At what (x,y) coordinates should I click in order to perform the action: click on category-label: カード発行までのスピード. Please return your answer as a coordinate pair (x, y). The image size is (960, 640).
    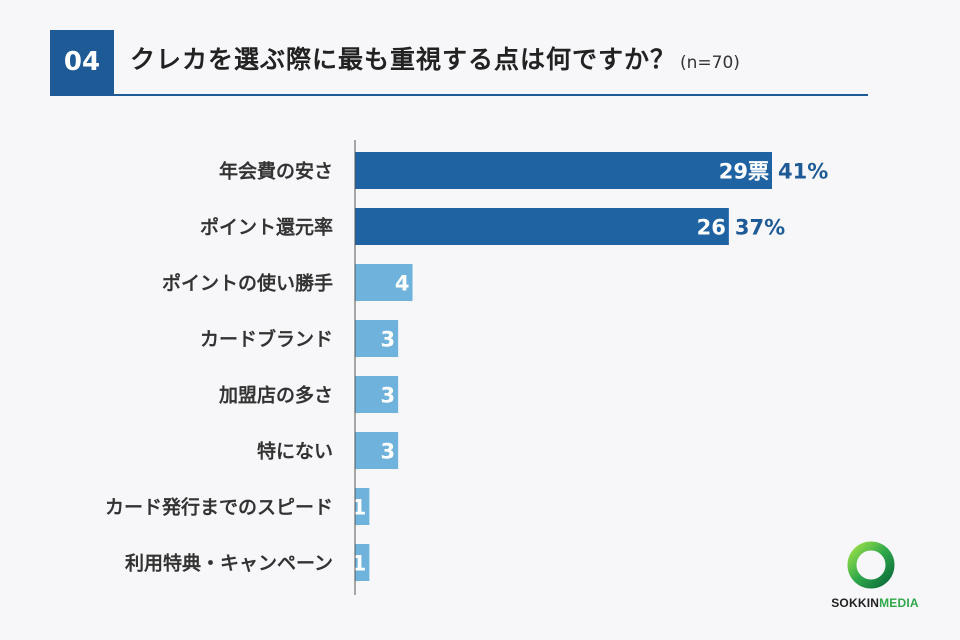
    Looking at the image, I should click on (219, 507).